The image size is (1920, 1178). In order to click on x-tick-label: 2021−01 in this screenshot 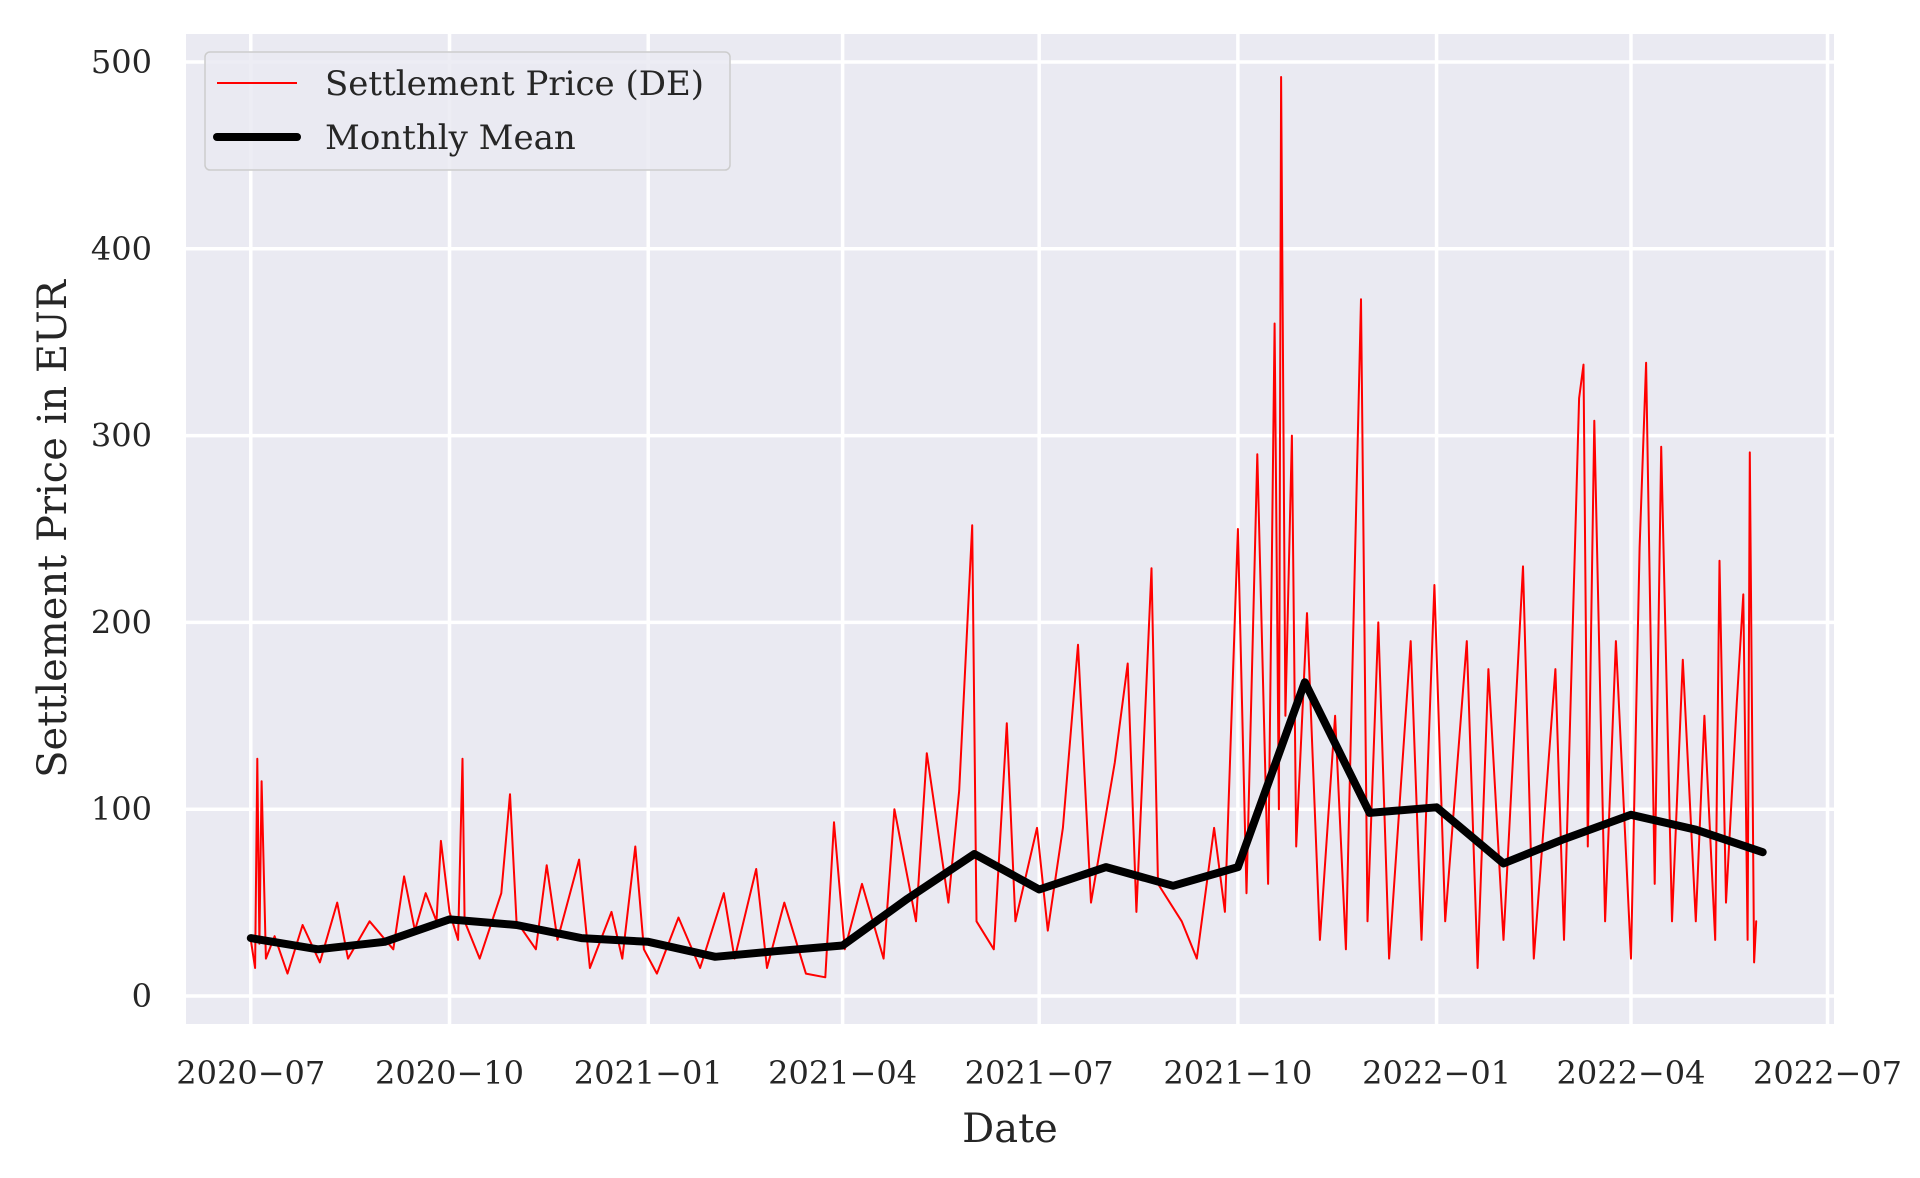, I will do `click(648, 1073)`.